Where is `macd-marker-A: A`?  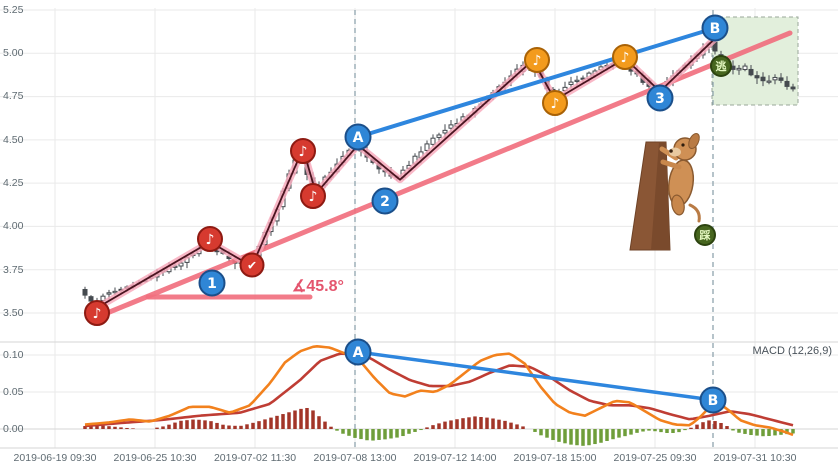 macd-marker-A: A is located at coordinates (358, 352).